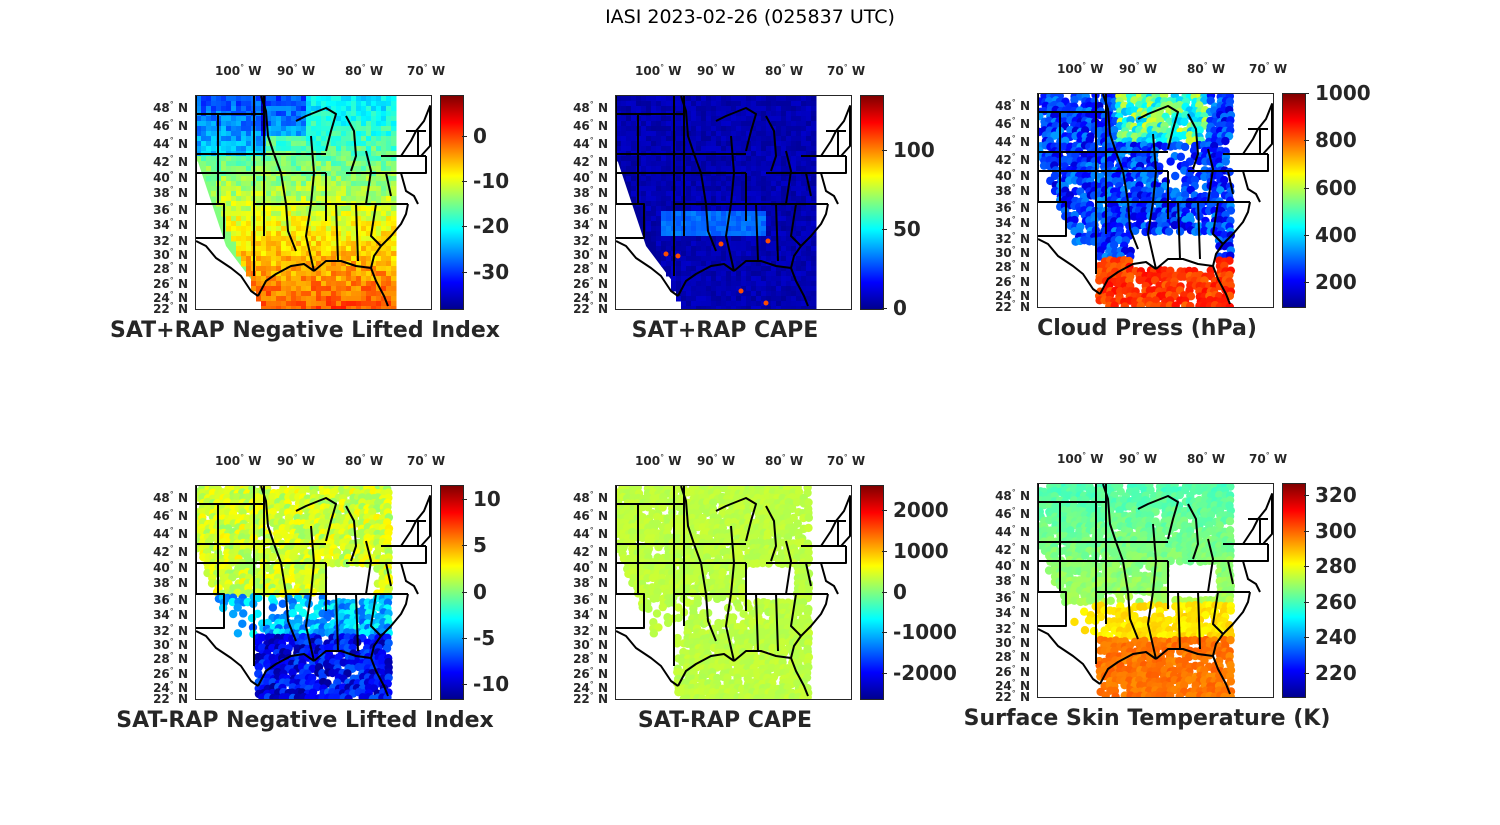 The image size is (1500, 825). Describe the element at coordinates (313, 592) in the screenshot. I see `map-plot-area` at that location.